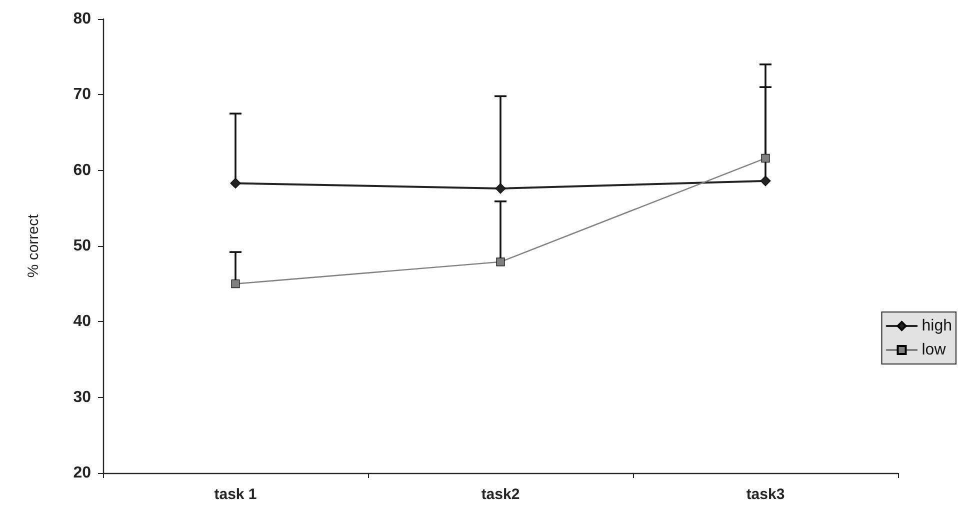  I want to click on legend-label: low, so click(934, 350).